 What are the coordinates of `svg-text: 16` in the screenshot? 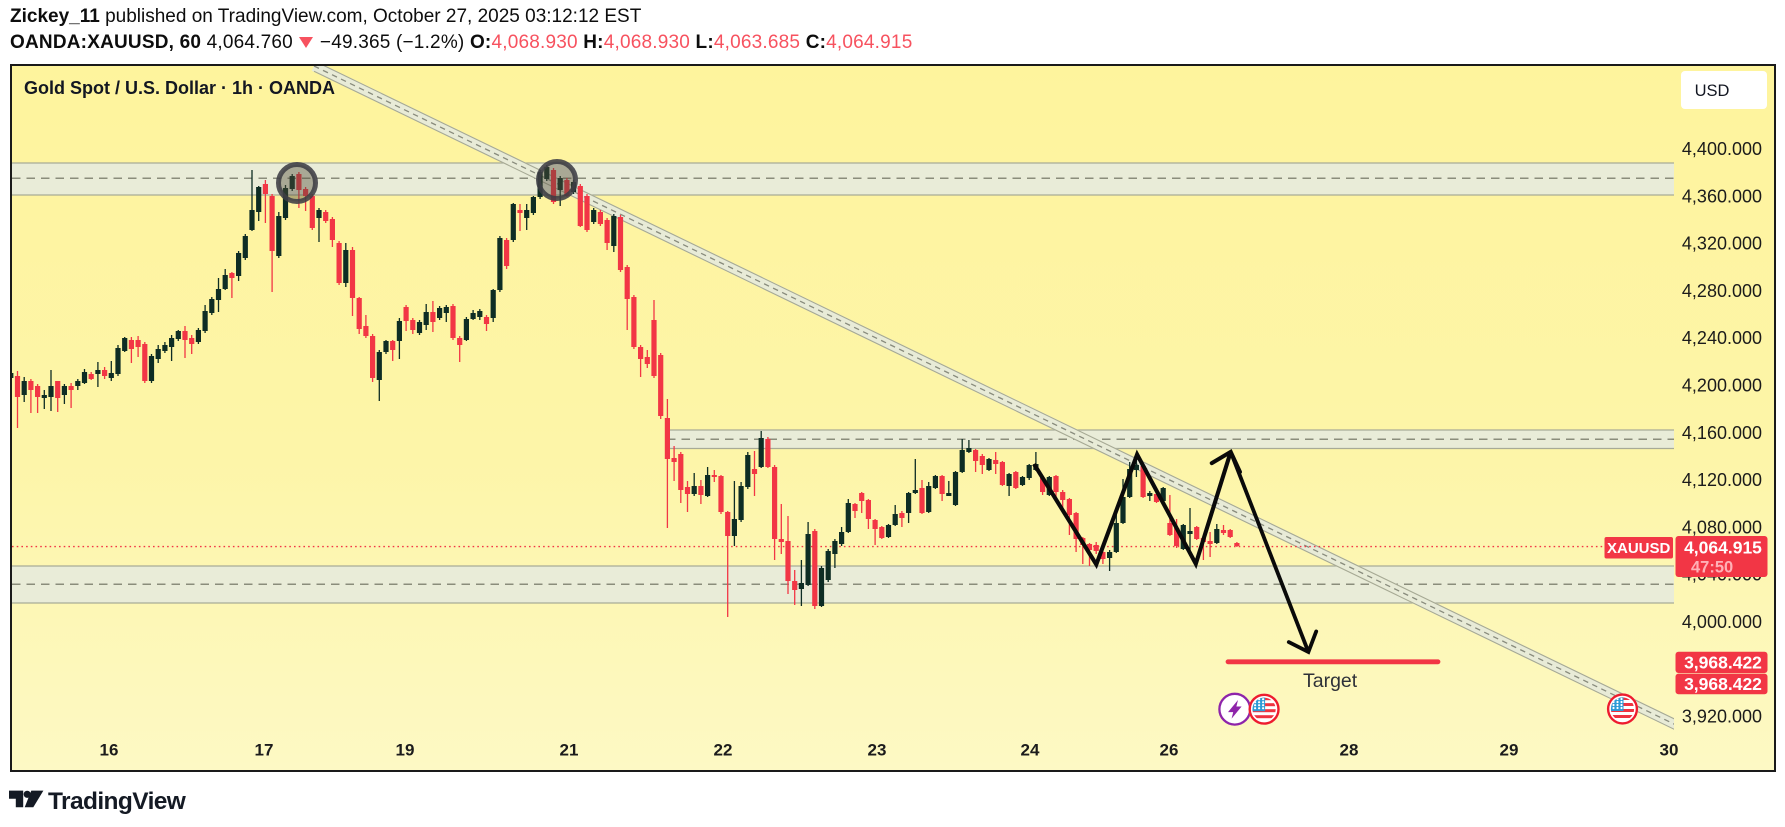 It's located at (109, 749).